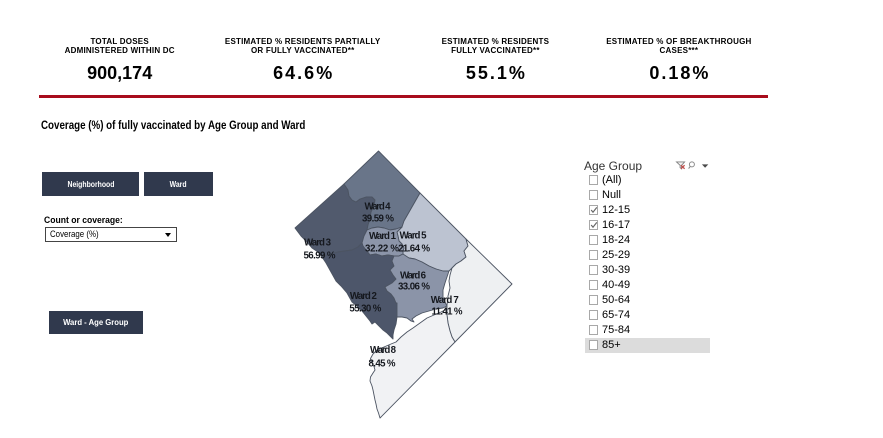 The height and width of the screenshot is (438, 883). I want to click on svg-text: 39.59 %, so click(378, 219).